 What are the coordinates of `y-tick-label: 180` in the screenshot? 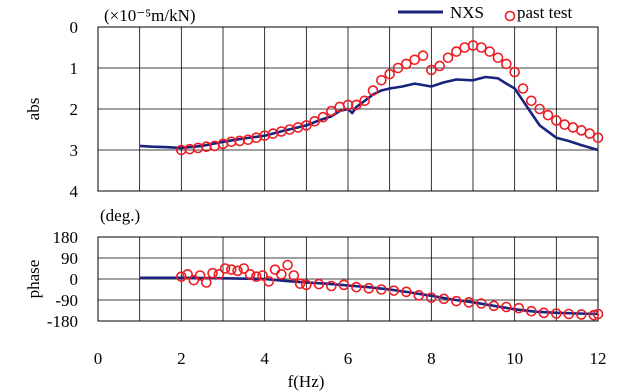 It's located at (66, 237).